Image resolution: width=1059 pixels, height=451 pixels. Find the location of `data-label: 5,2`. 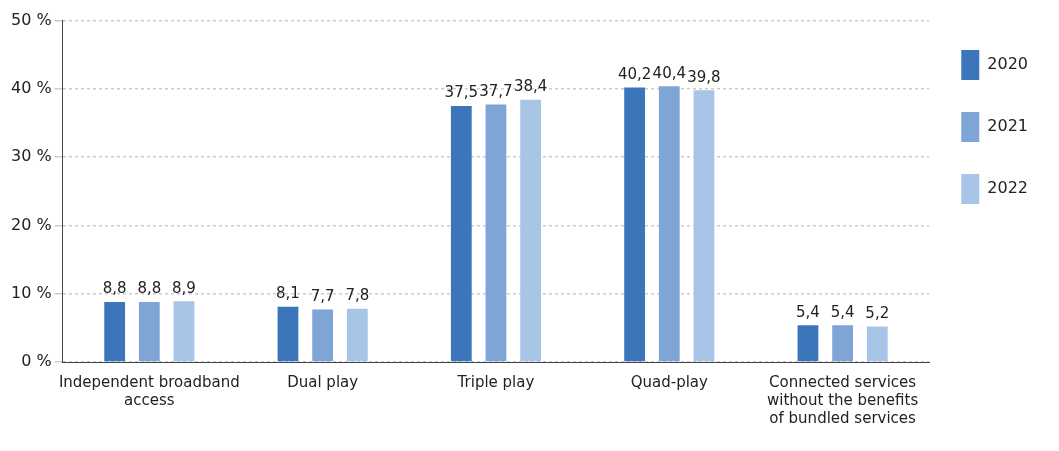

data-label: 5,2 is located at coordinates (877, 312).